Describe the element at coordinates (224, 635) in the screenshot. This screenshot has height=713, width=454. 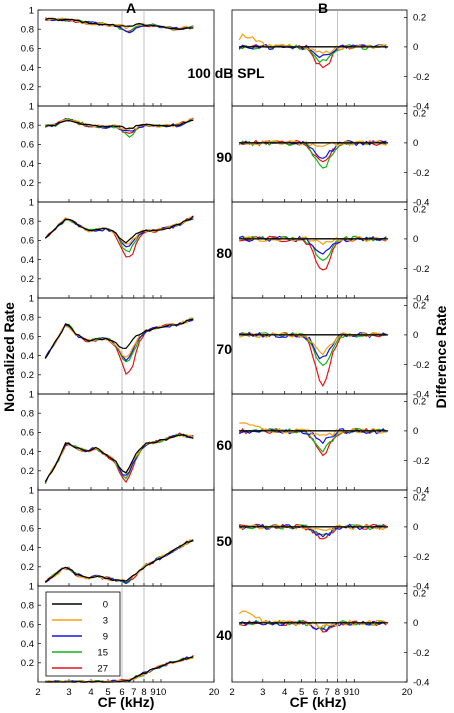
I see `level-label-40: 40` at that location.